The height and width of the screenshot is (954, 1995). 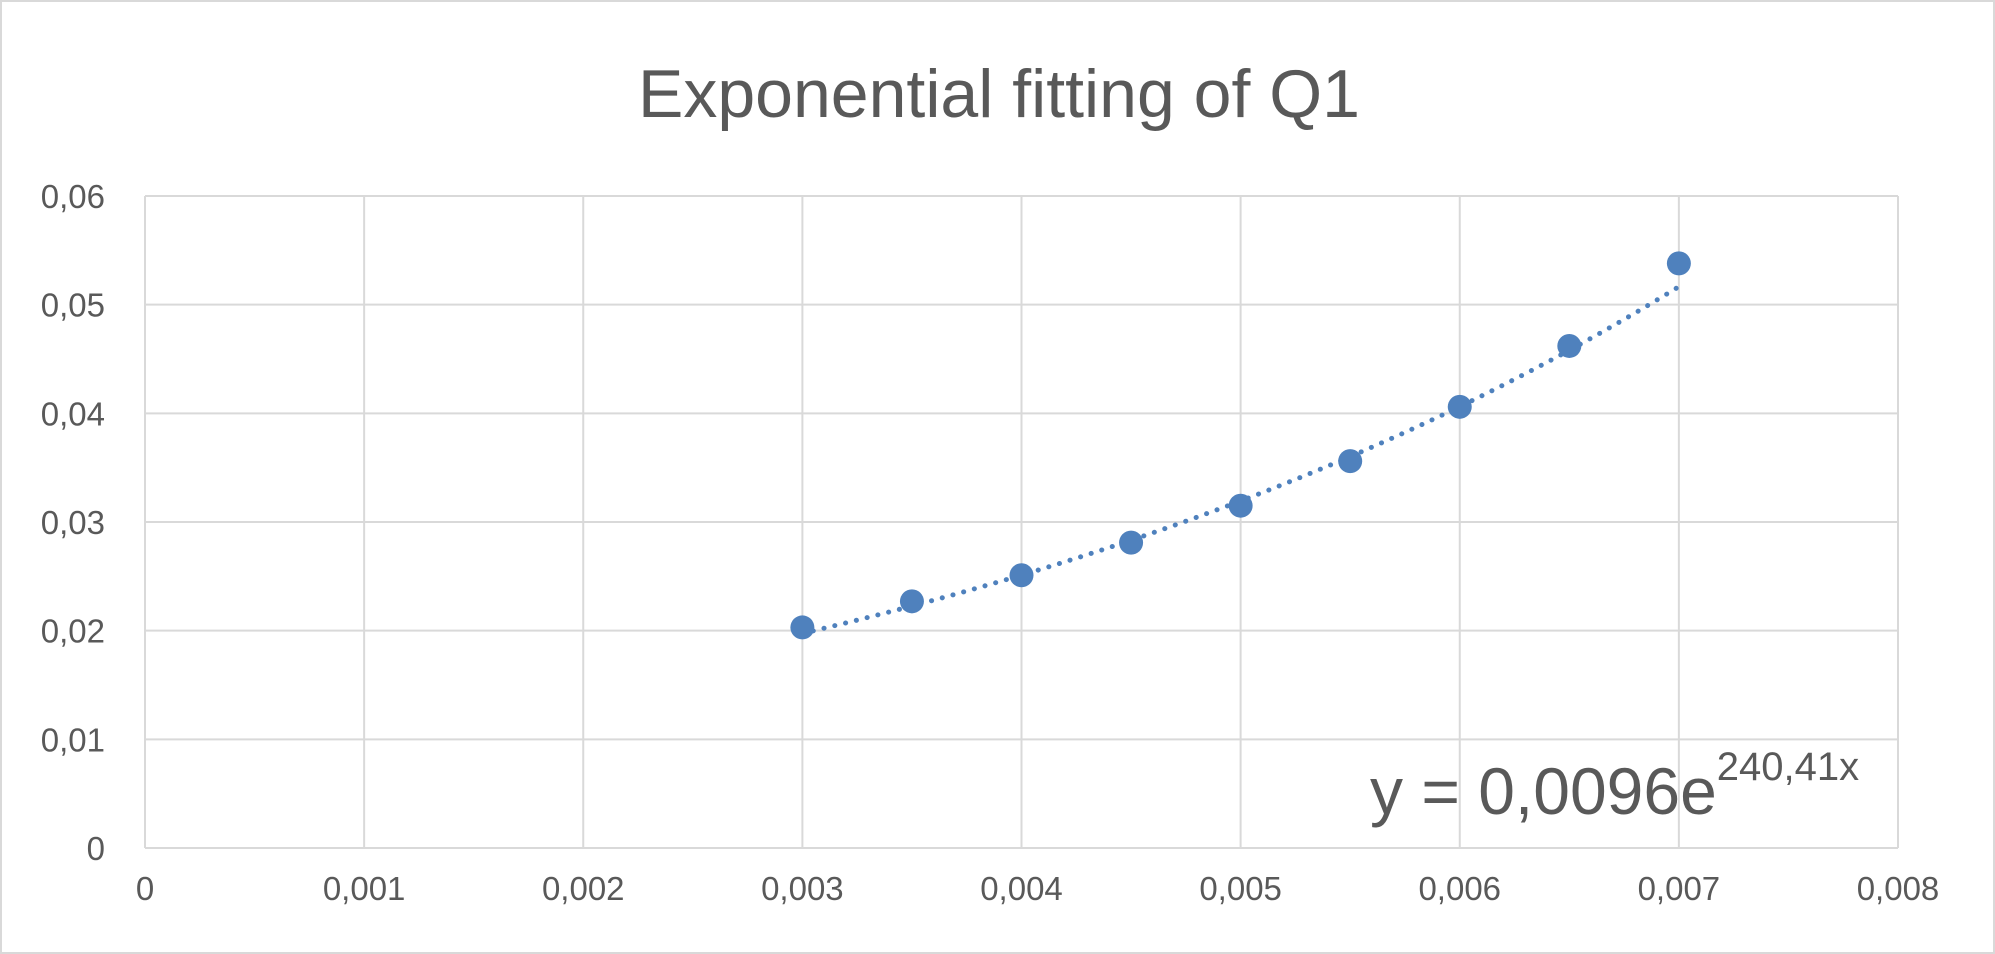 I want to click on y-tick-label: 0,02, so click(x=73, y=631).